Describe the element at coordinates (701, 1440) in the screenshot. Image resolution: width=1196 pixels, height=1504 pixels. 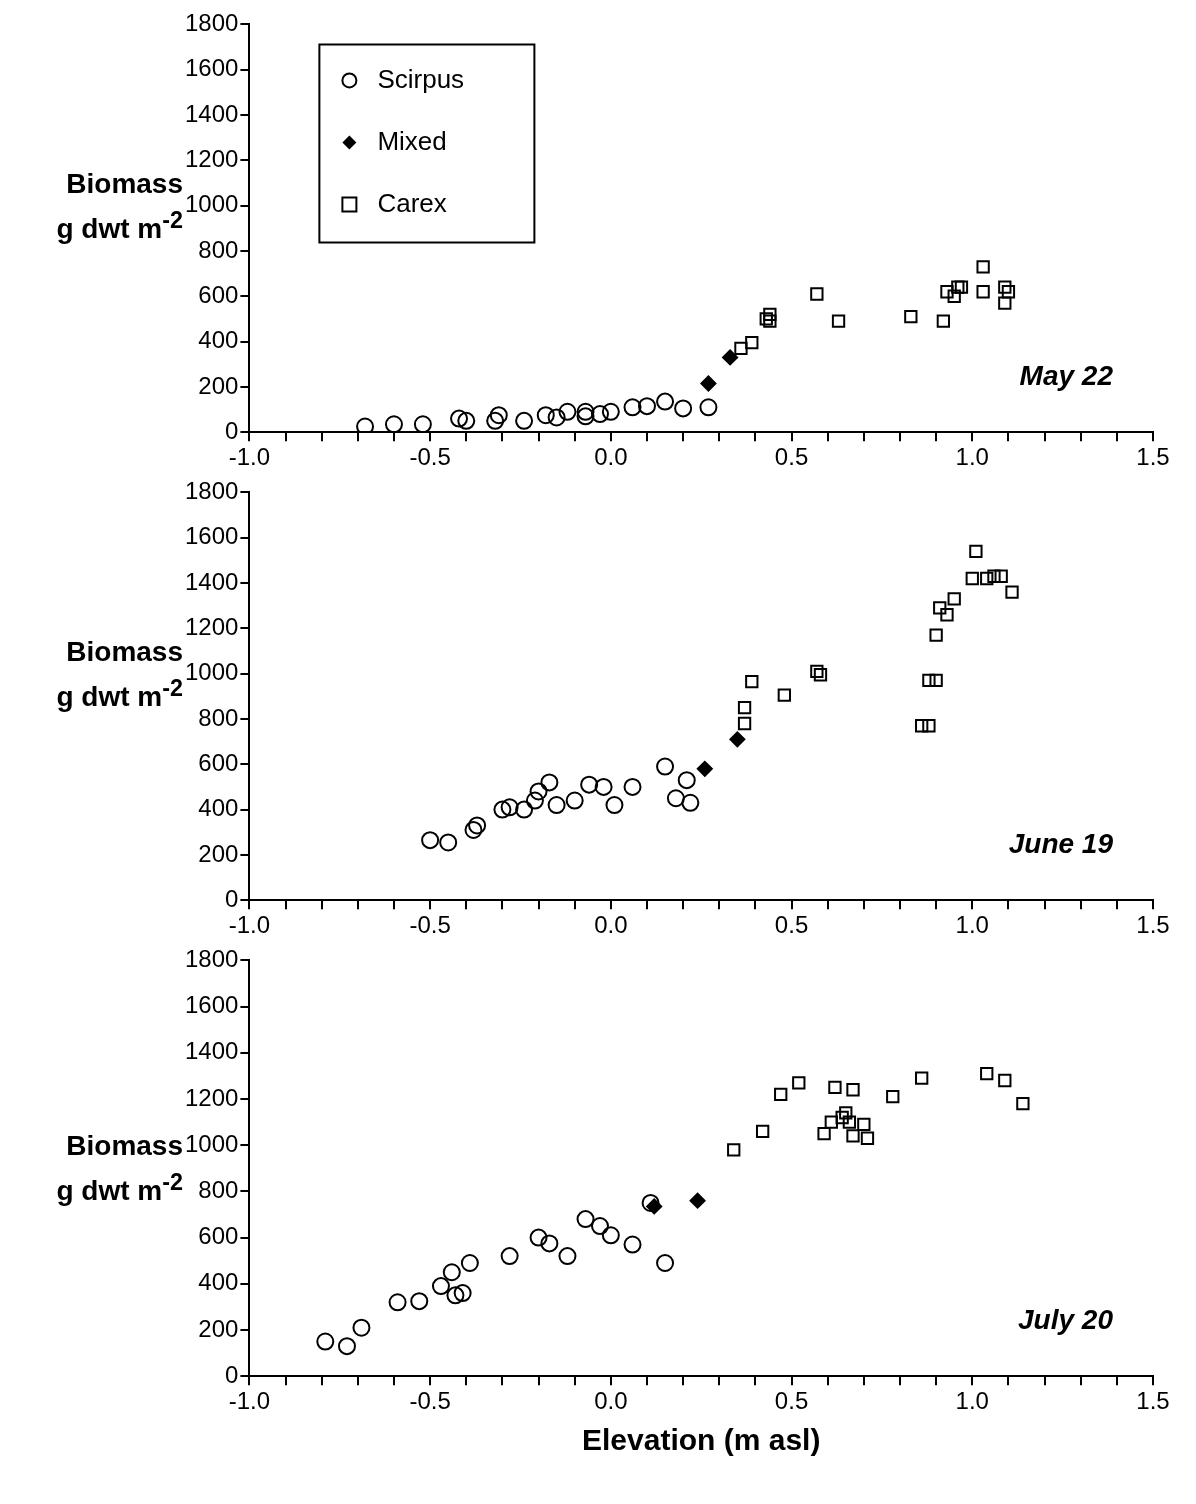
I see `x-axis-title: Elevation (m asl)` at that location.